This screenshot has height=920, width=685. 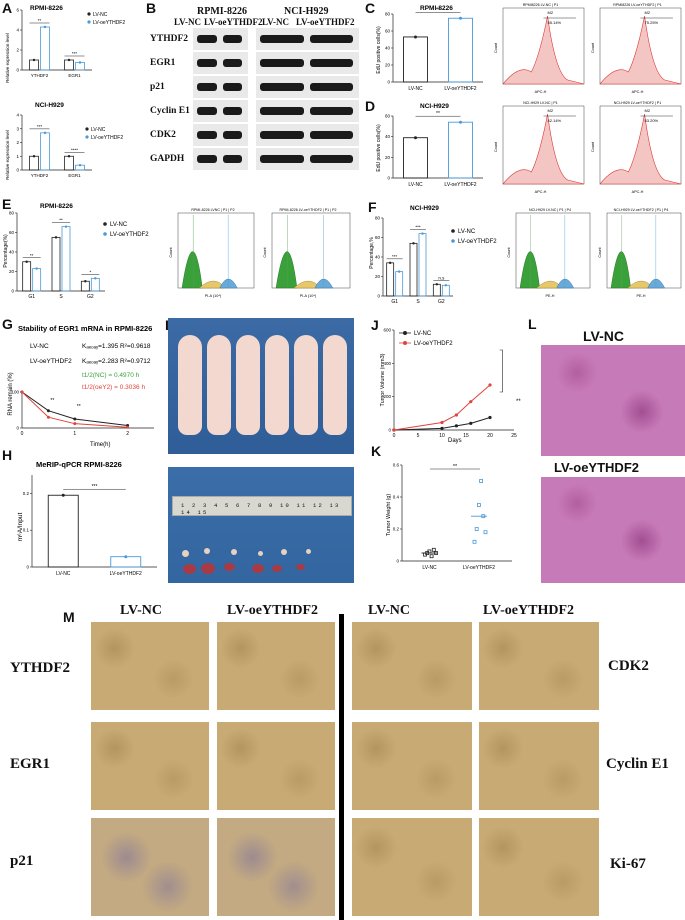 What do you see at coordinates (7, 324) in the screenshot?
I see `panel-label-g: G` at bounding box center [7, 324].